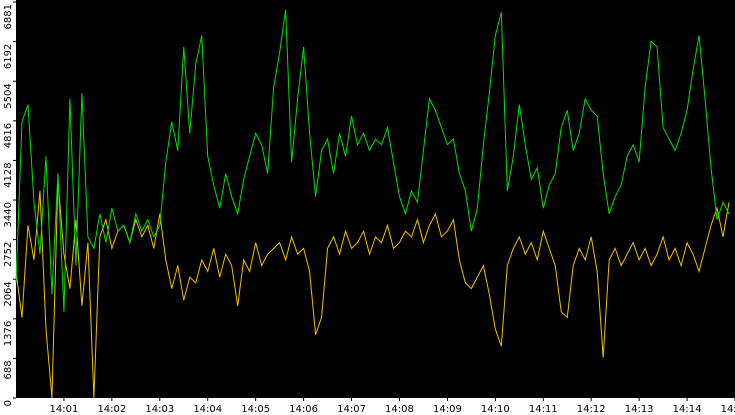  Describe the element at coordinates (64, 409) in the screenshot. I see `x-tick-label: 14:01` at that location.